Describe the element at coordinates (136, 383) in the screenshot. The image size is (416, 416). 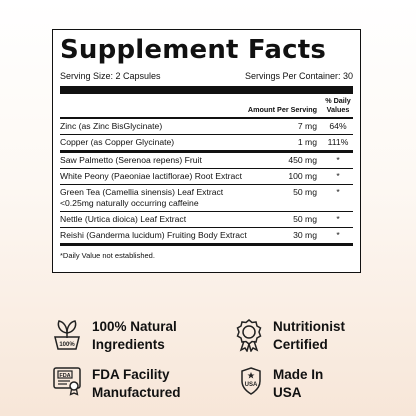
I see `feature-label: FDA Facility Manufactured` at that location.